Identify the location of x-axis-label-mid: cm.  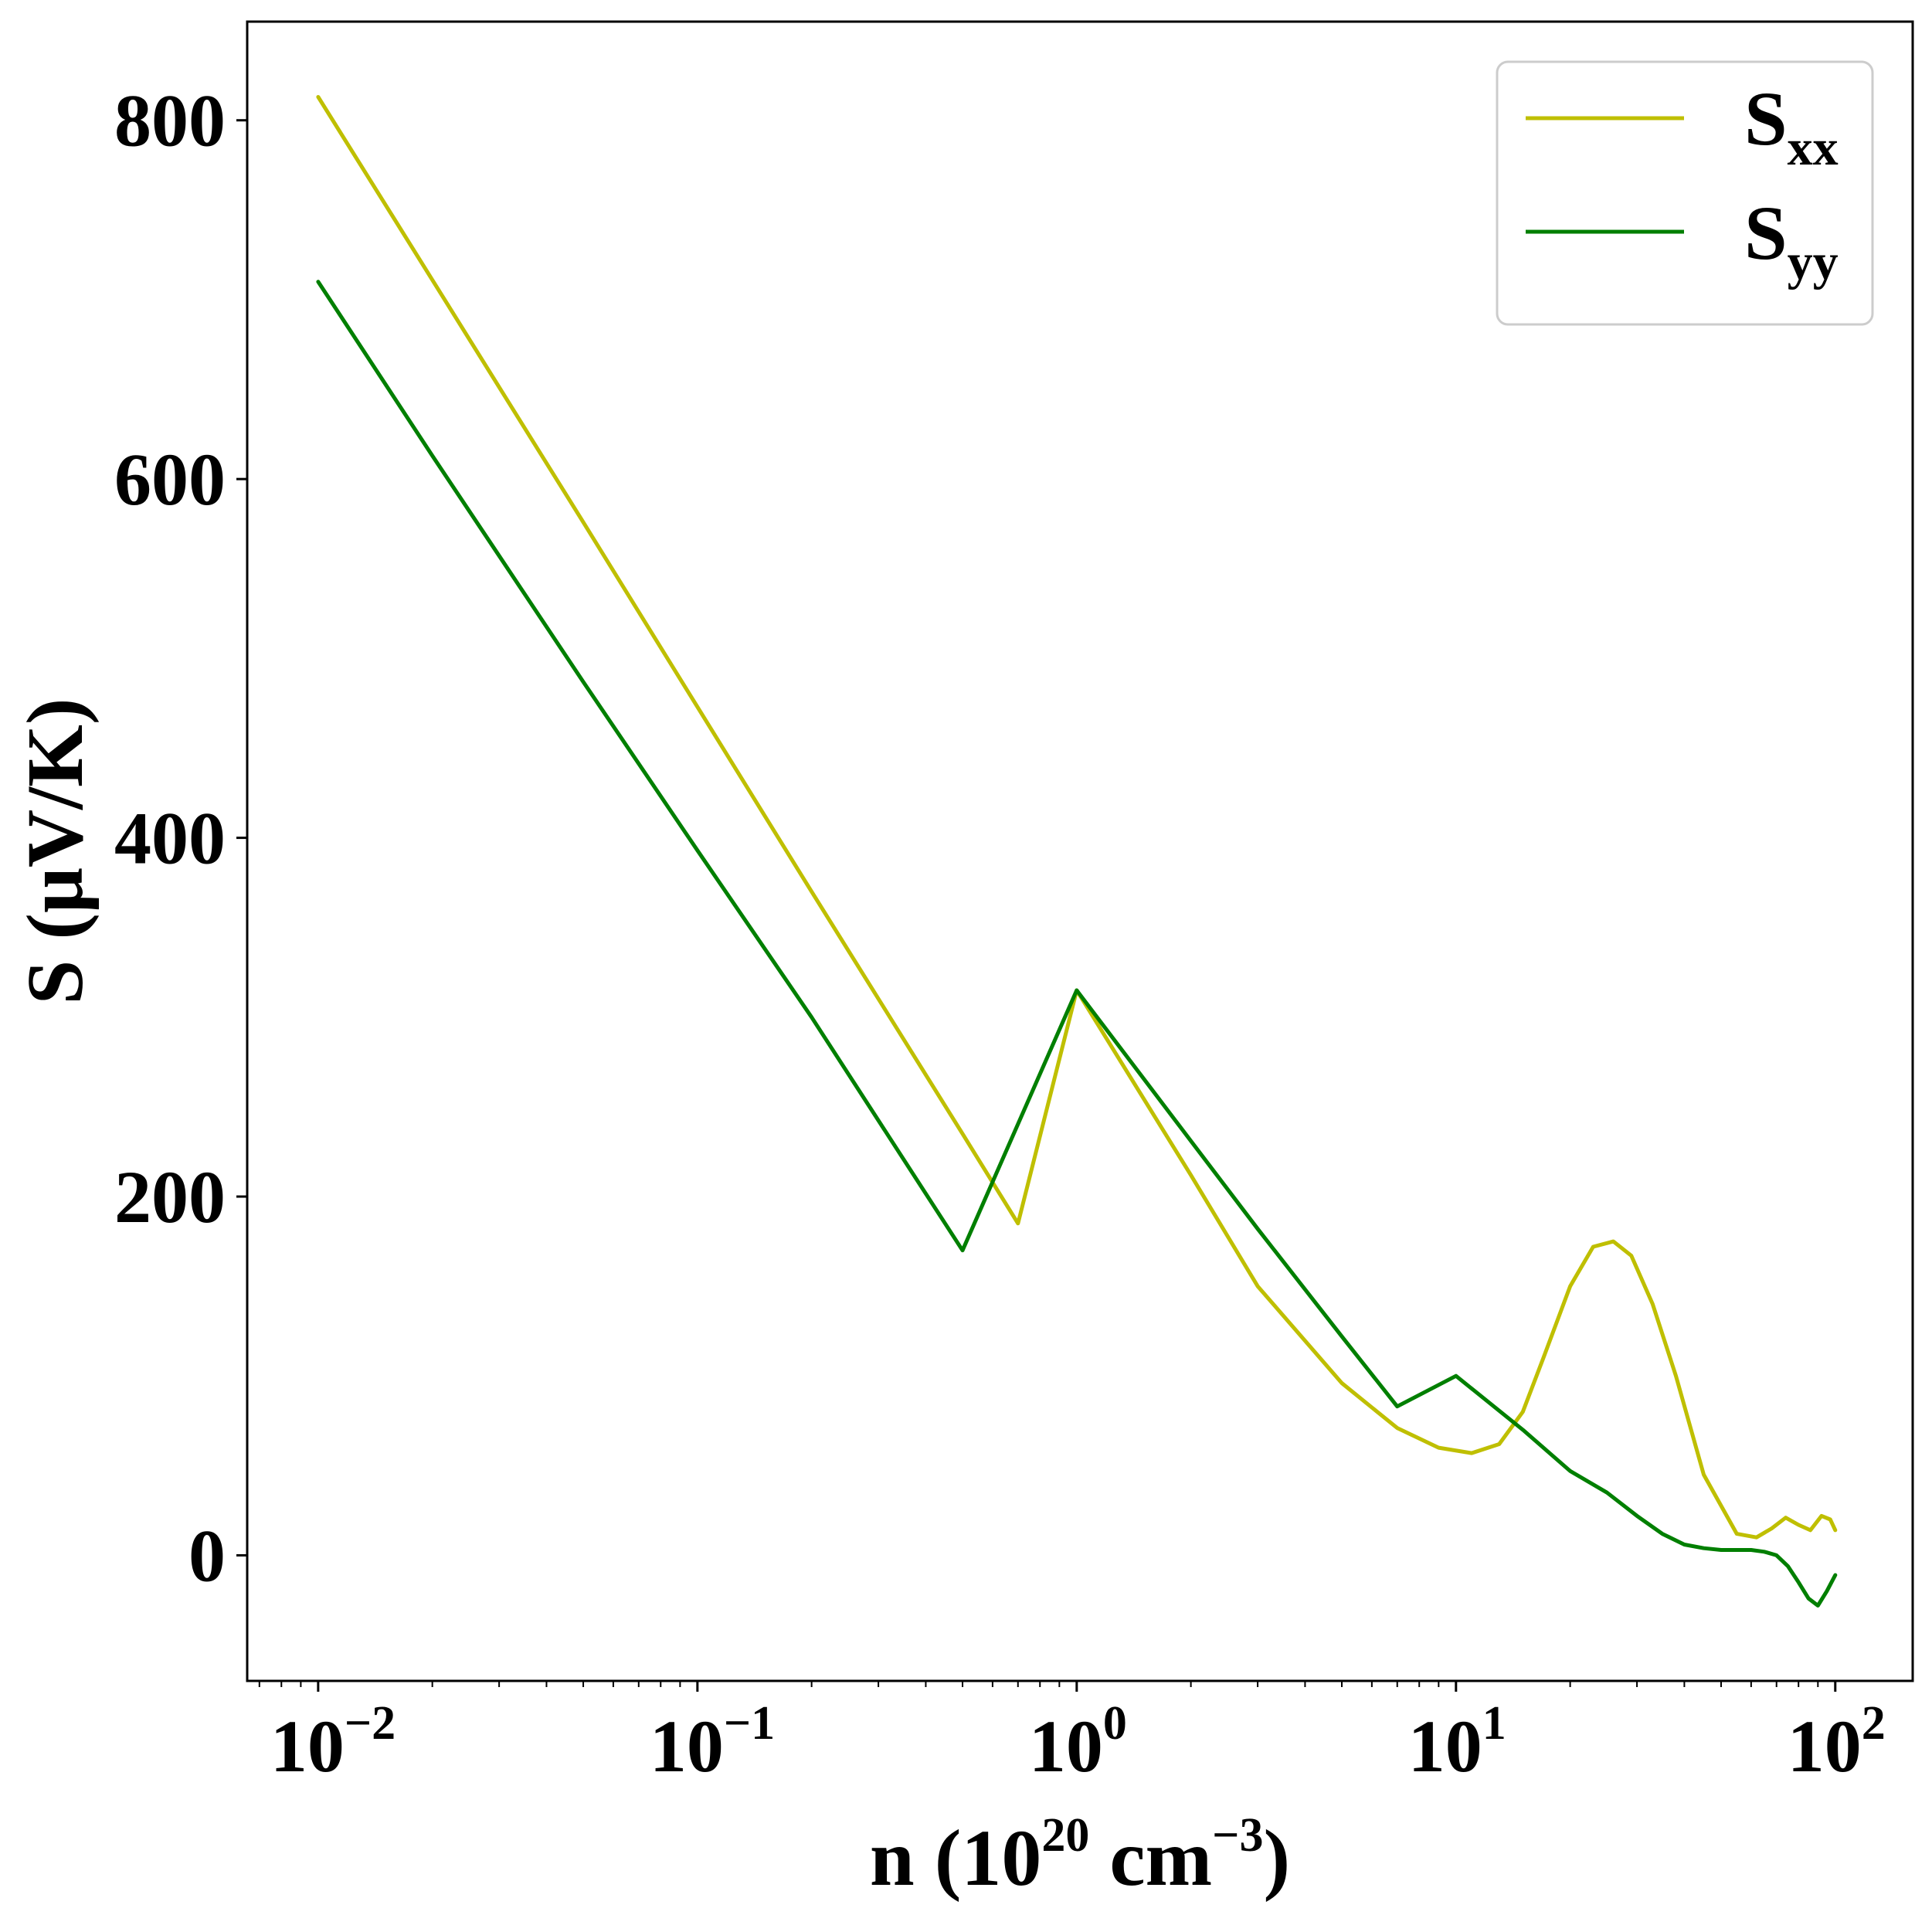
(1150, 1858).